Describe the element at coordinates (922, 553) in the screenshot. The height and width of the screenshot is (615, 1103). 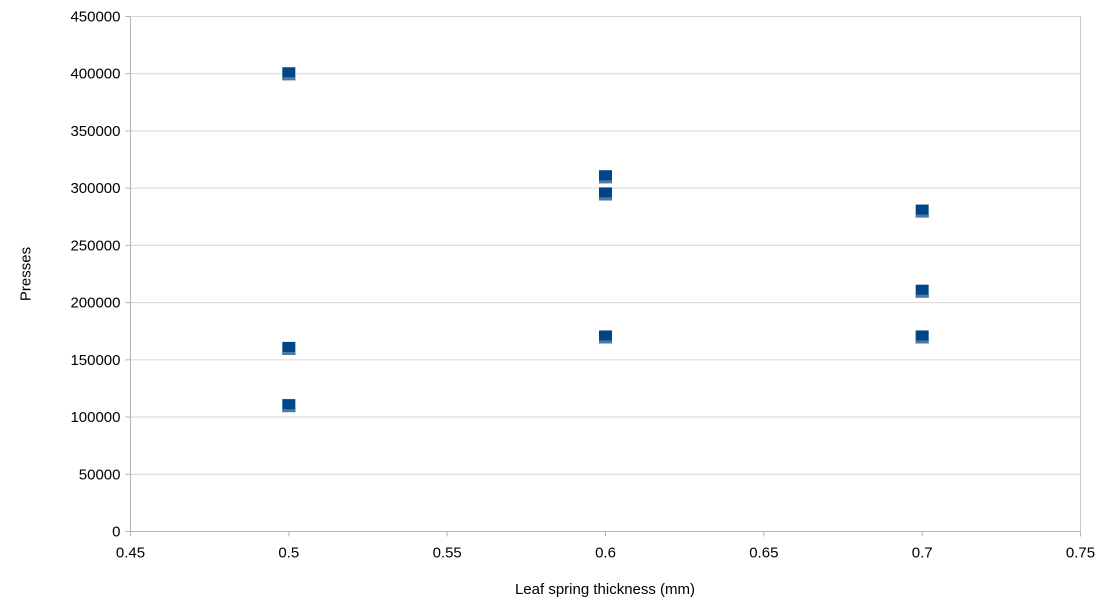
I see `x-tick-label: 0.7` at that location.